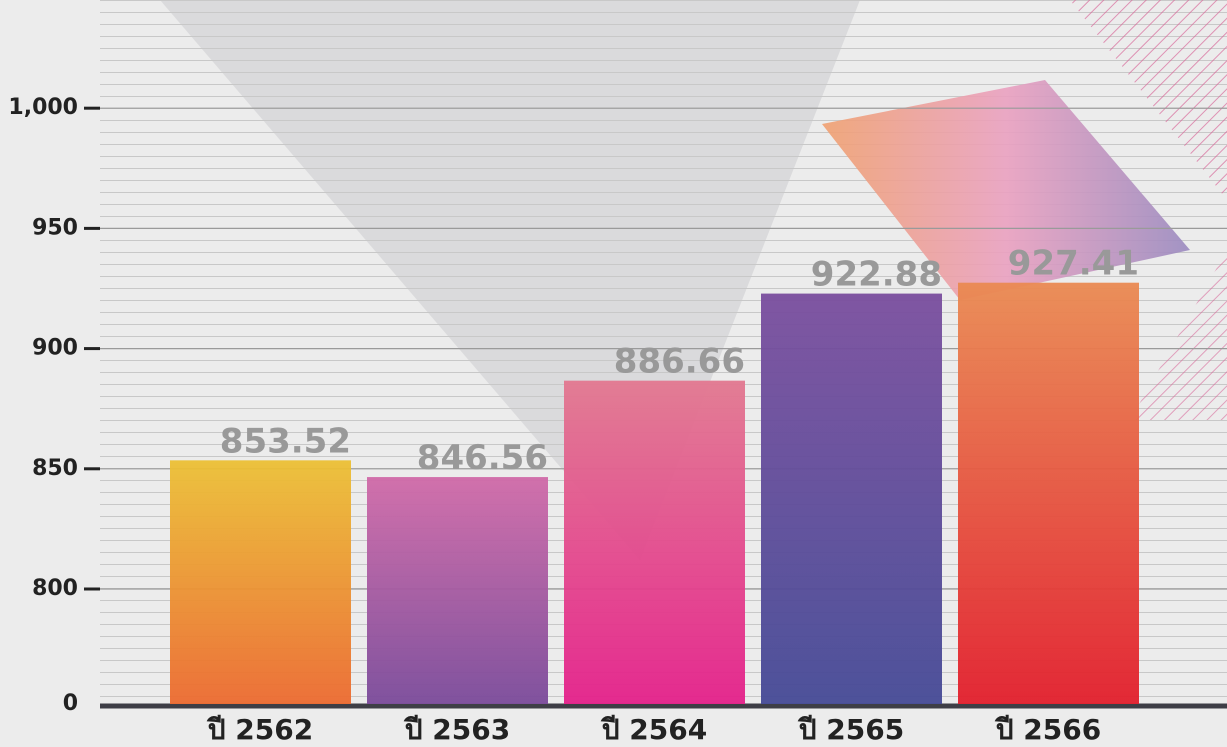 The height and width of the screenshot is (747, 1227). What do you see at coordinates (679, 362) in the screenshot?
I see `value-label: 886.66` at bounding box center [679, 362].